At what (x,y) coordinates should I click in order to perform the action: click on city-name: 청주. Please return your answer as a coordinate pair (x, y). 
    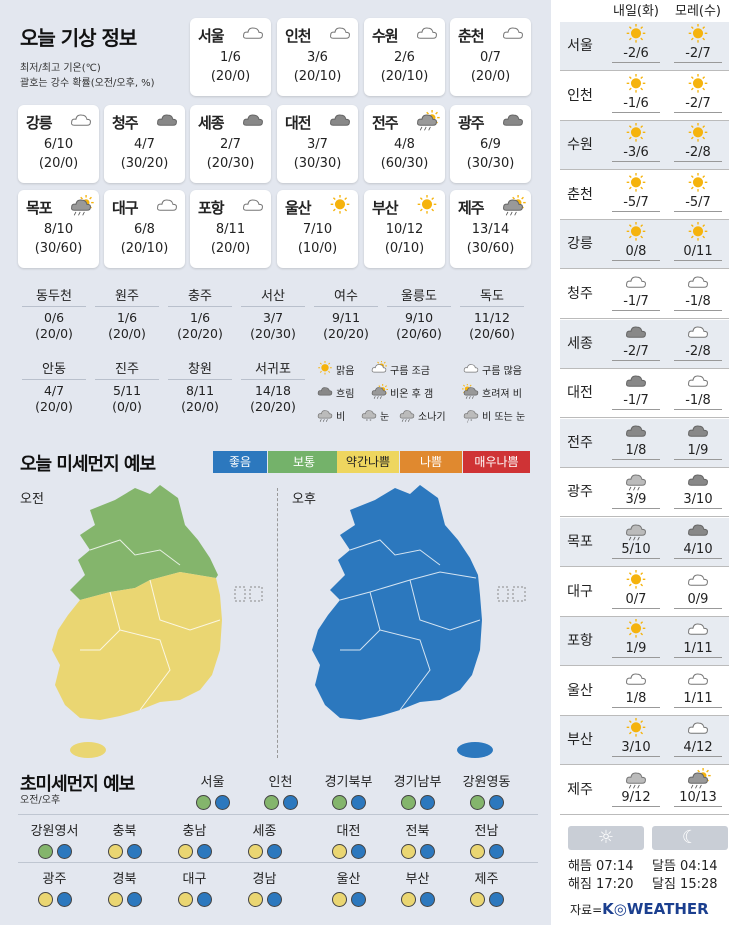
    Looking at the image, I should click on (125, 123).